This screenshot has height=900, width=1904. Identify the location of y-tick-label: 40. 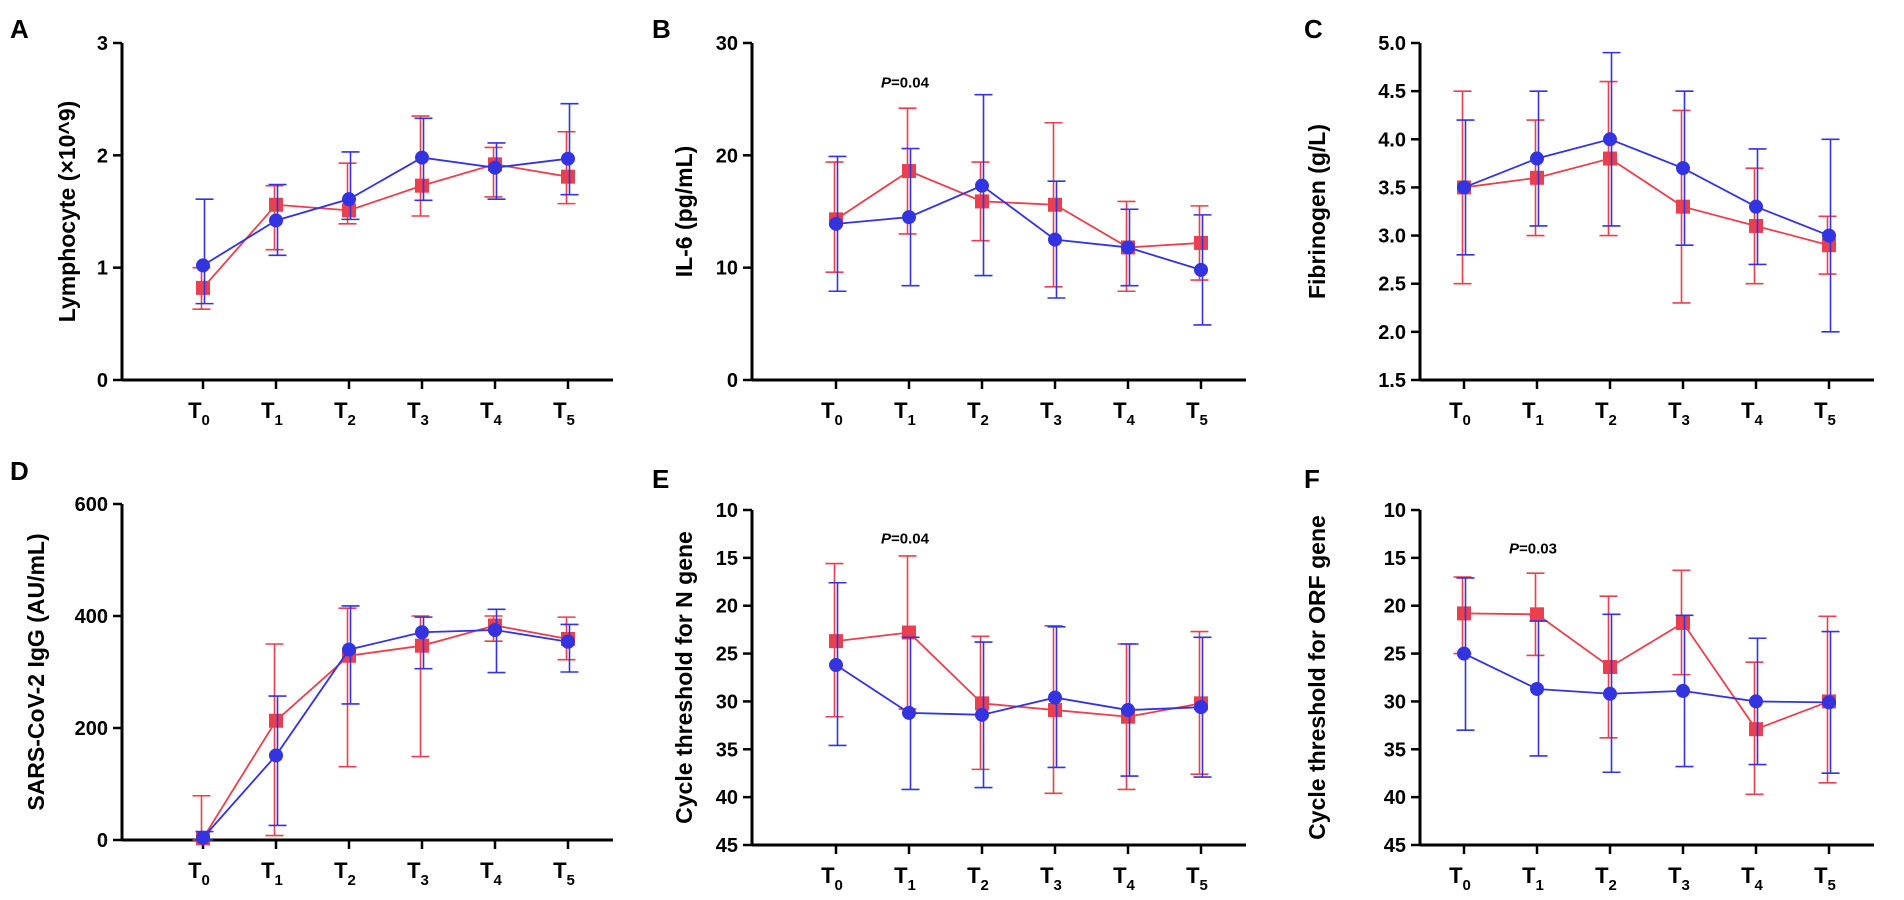
(1395, 798).